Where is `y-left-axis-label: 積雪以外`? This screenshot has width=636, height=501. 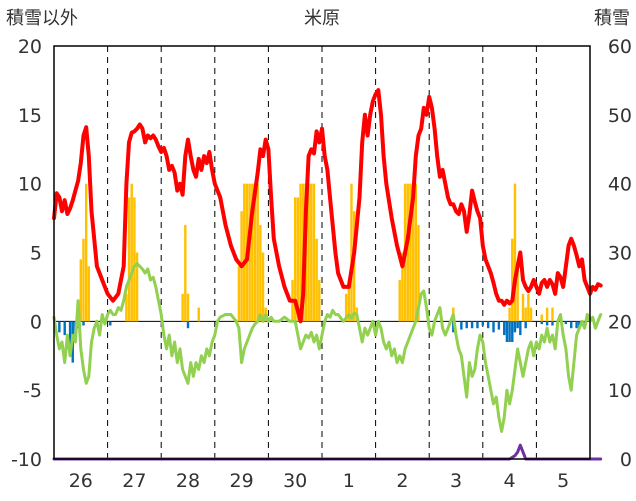
y-left-axis-label: 積雪以外 is located at coordinates (42, 18).